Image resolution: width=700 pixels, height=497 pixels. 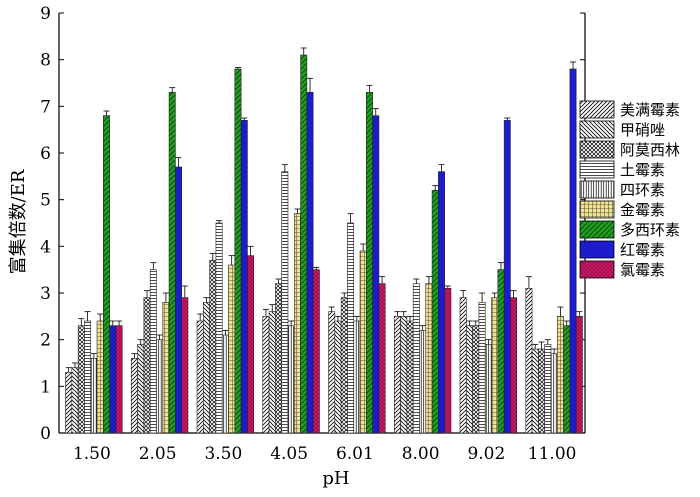 I want to click on y-tick-label: 4, so click(x=45, y=247).